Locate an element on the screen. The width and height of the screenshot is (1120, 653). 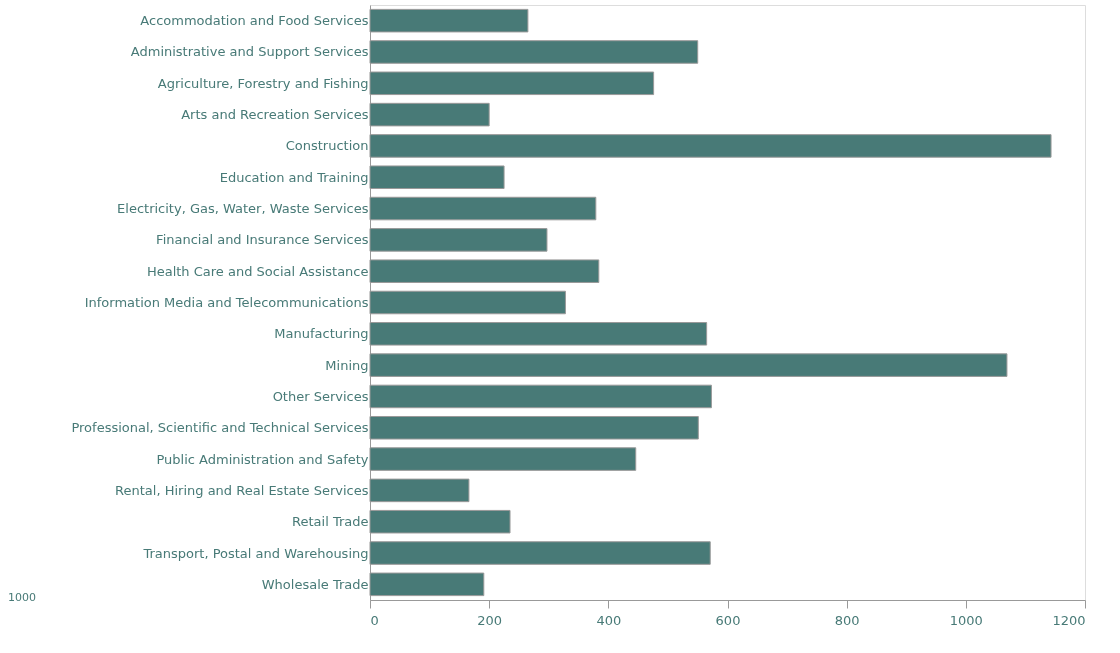
text: 1000 is located at coordinates (22, 597).